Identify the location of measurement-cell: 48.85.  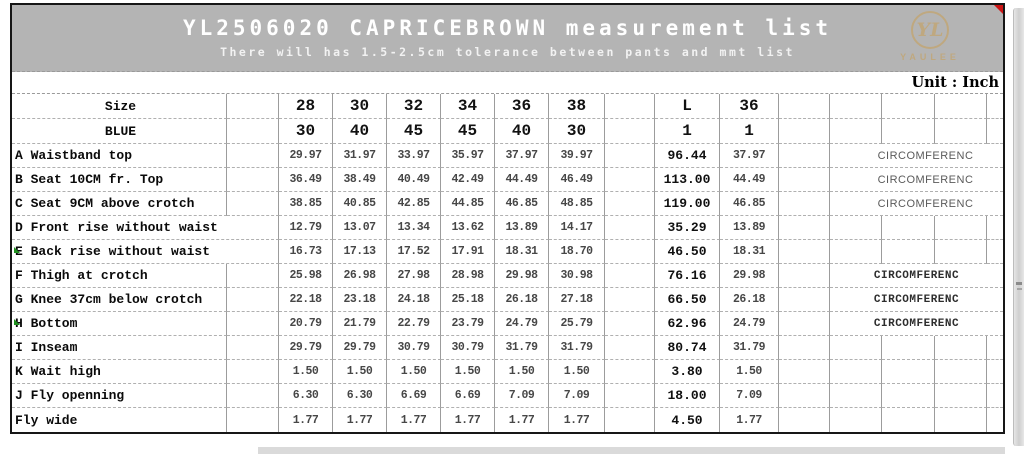
(577, 204).